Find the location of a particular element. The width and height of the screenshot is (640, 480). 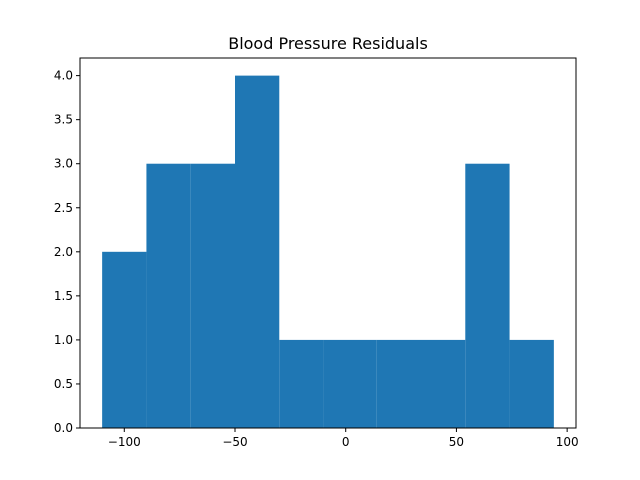

y-tick-label: 3.0 is located at coordinates (63, 164).